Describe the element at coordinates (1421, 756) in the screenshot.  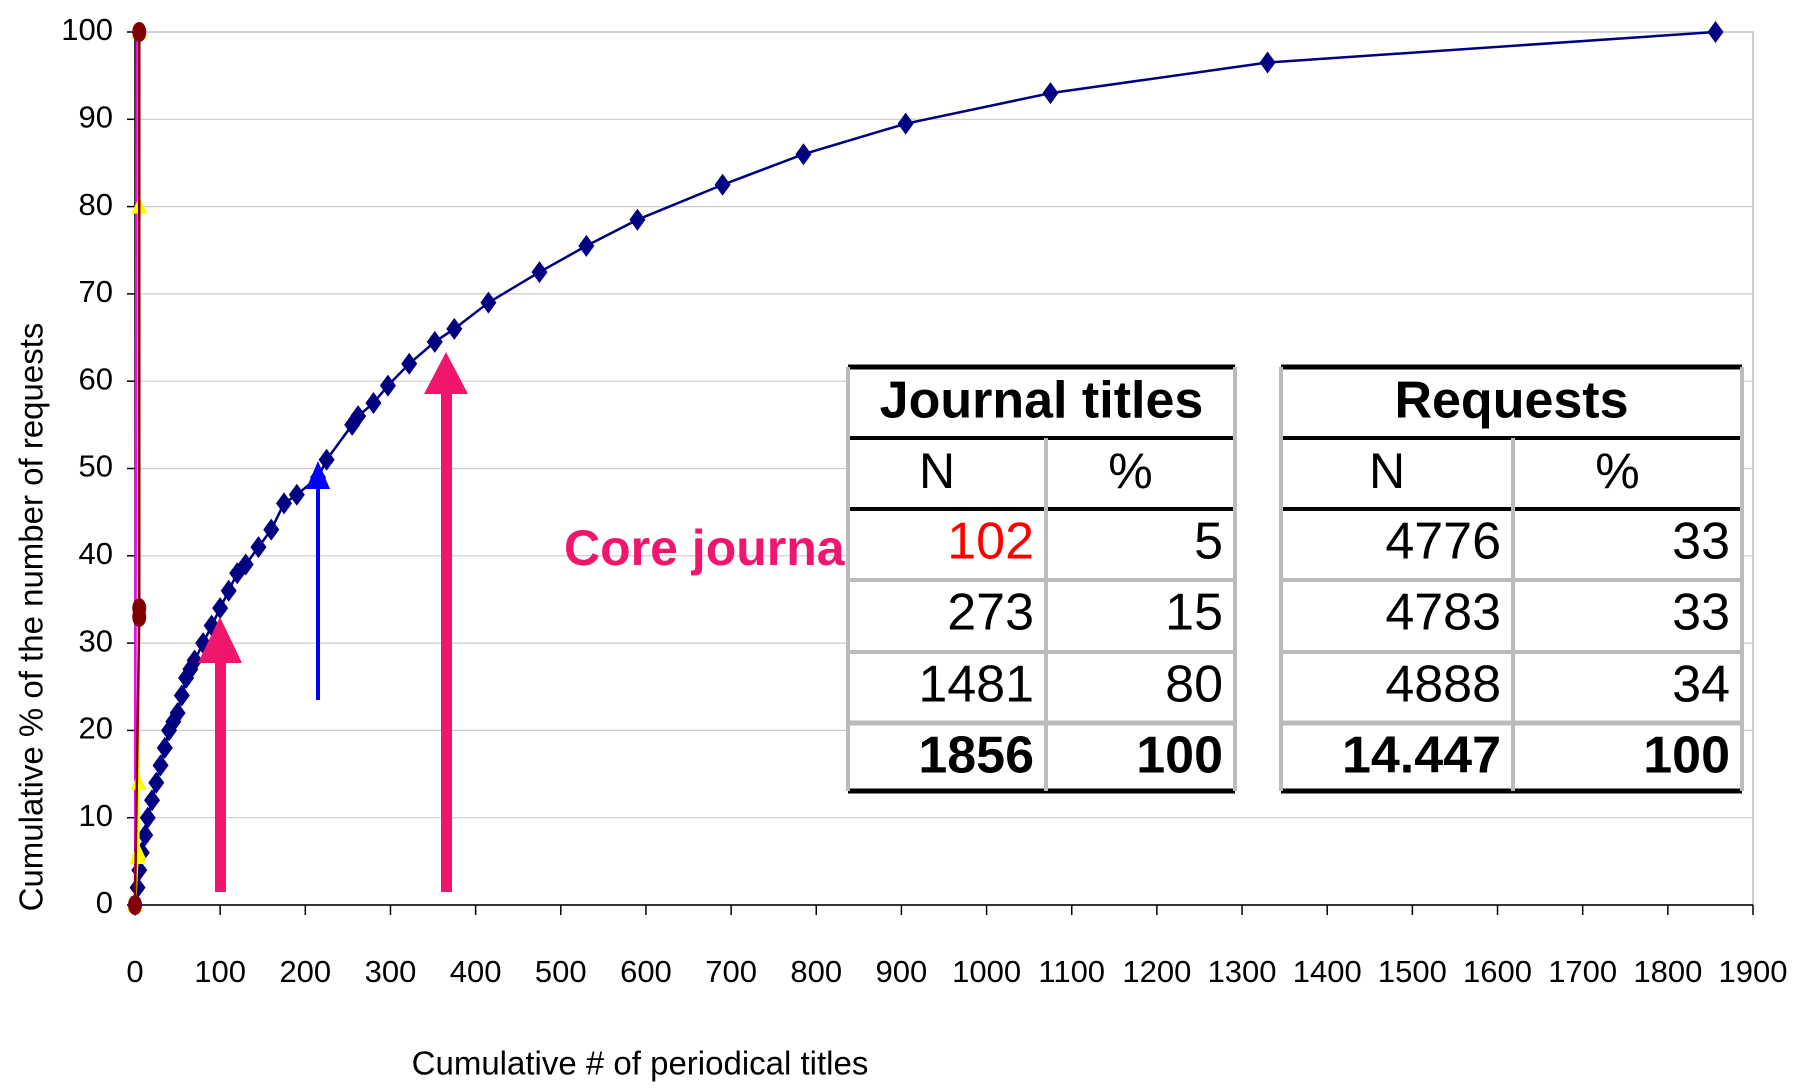
I see `table-cell: 14.447` at that location.